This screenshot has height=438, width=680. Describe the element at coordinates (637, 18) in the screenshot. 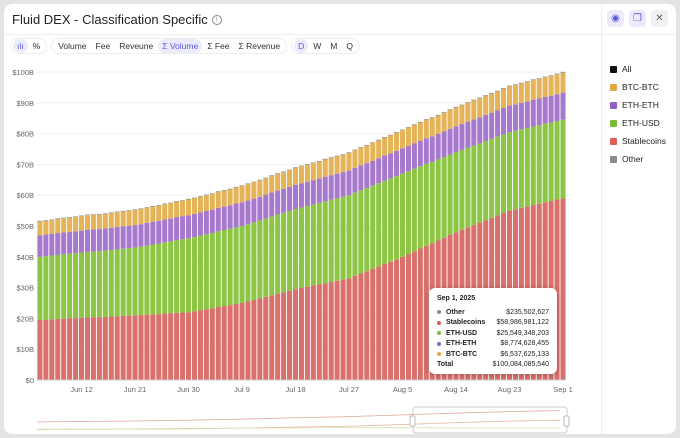

I see `copy-icon: ❐` at that location.